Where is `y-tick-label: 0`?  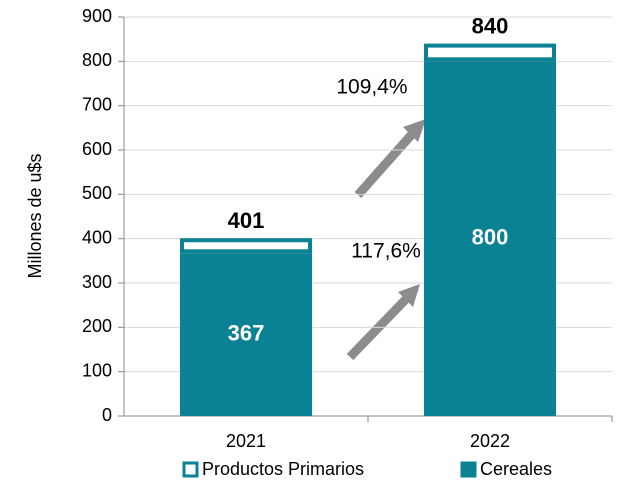
y-tick-label: 0 is located at coordinates (107, 415).